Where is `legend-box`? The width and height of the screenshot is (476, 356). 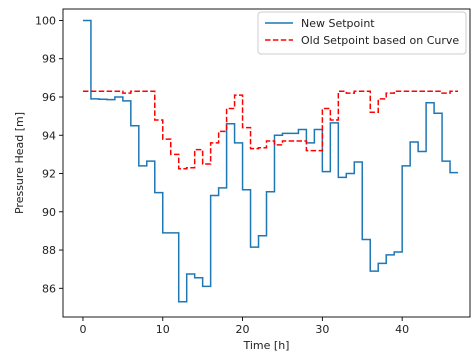 legend-box is located at coordinates (362, 33).